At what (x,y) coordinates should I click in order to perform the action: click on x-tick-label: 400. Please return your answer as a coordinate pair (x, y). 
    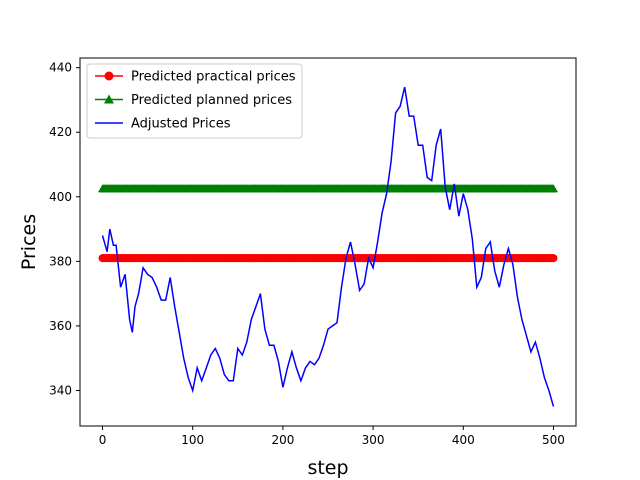
    Looking at the image, I should click on (463, 440).